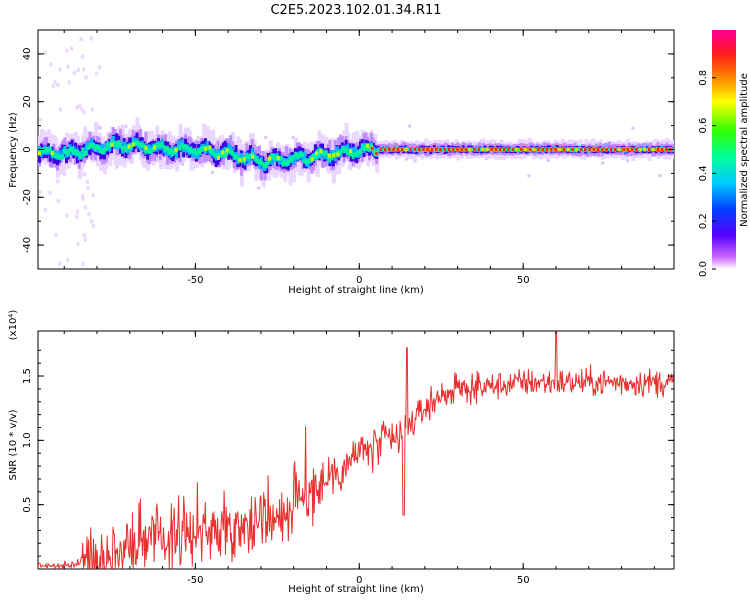  Describe the element at coordinates (27, 149) in the screenshot. I see `y-tick-label: 0` at that location.